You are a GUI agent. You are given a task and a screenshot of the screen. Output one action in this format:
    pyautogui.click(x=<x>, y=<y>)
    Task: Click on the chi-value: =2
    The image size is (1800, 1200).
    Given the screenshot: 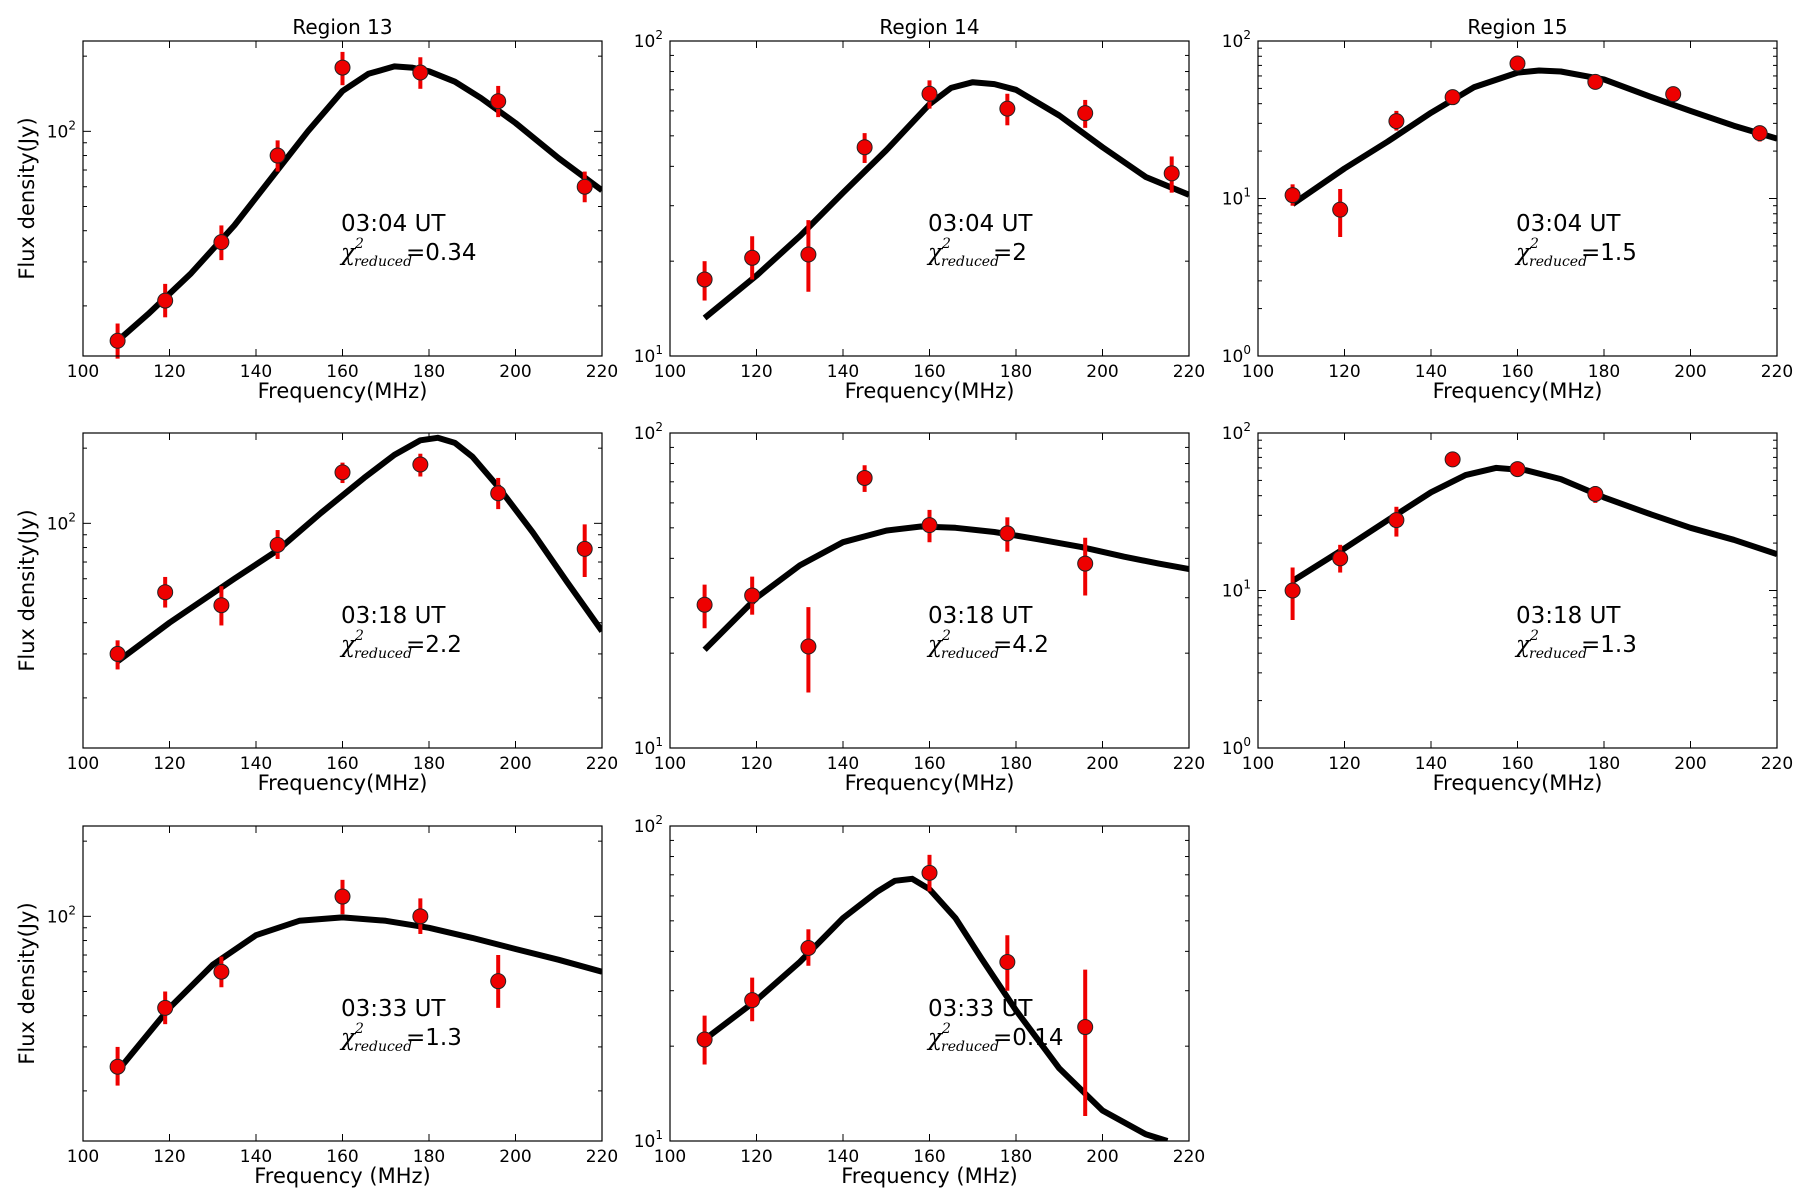 What is the action you would take?
    pyautogui.click(x=1010, y=253)
    